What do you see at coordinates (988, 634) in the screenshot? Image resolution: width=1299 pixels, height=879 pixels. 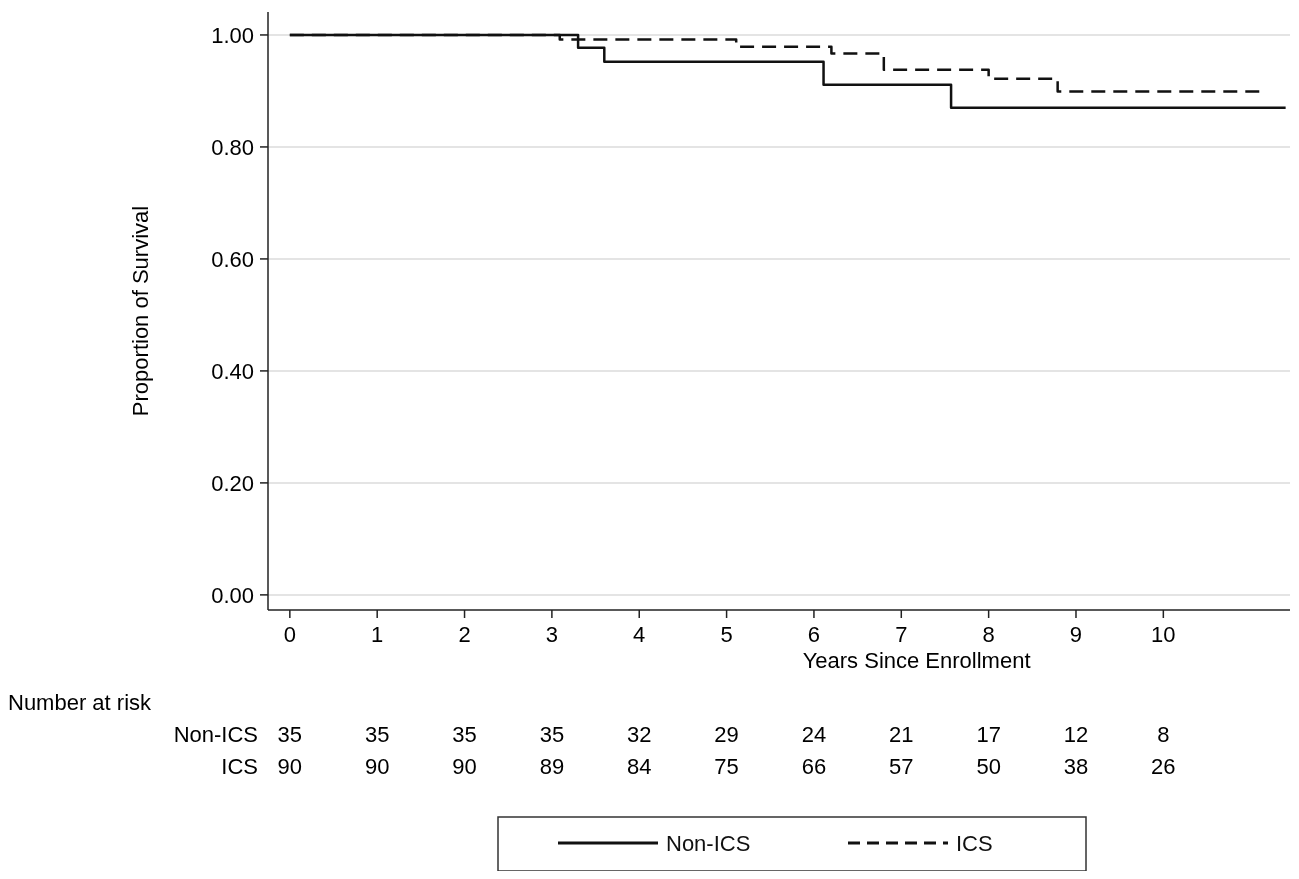 I see `x-tick-label: 8` at bounding box center [988, 634].